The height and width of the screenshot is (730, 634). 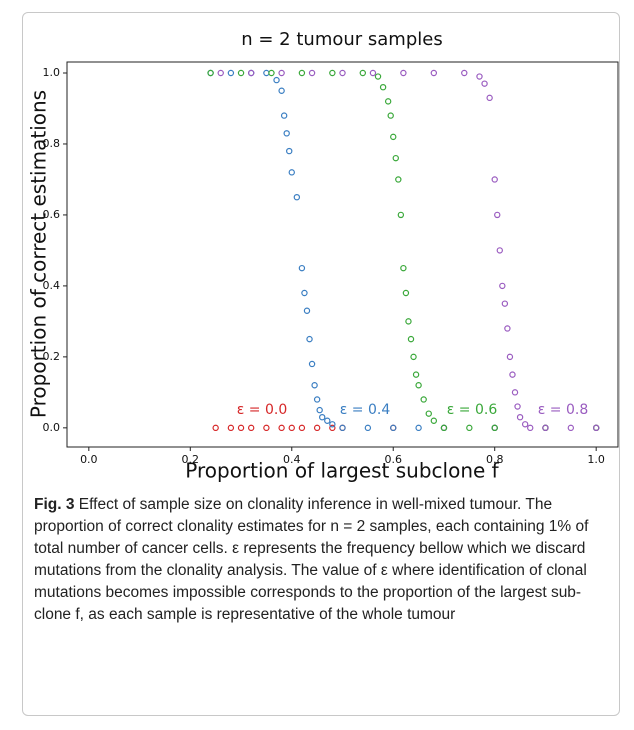 I want to click on caption-label: Fig. 3, so click(x=54, y=504).